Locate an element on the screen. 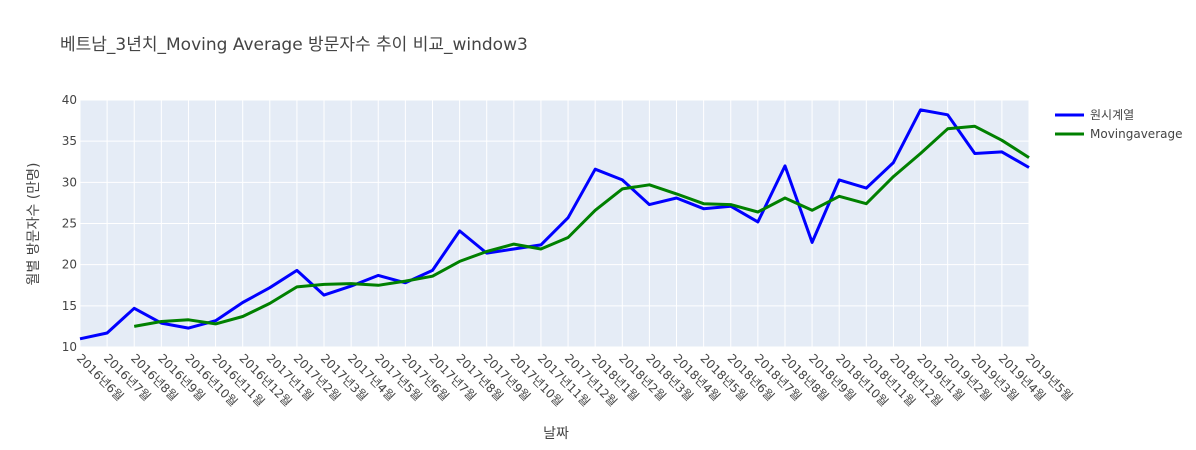  y-tick-label: 40 is located at coordinates (69, 100).